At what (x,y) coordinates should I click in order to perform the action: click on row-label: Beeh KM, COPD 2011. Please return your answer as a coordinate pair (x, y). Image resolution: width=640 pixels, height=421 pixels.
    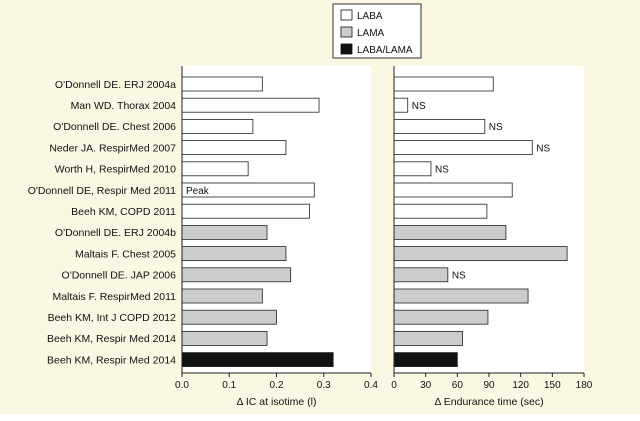
    Looking at the image, I should click on (123, 212).